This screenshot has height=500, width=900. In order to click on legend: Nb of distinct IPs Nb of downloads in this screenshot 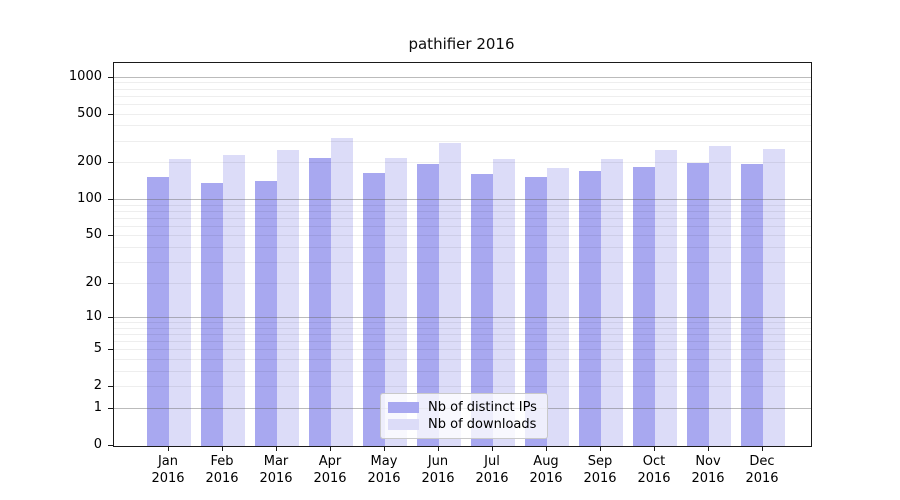, I will do `click(464, 416)`.